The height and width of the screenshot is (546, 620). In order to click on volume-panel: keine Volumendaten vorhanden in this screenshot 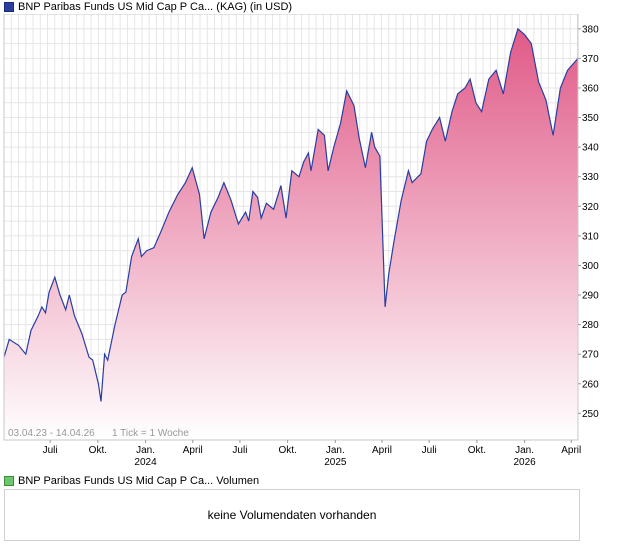, I will do `click(292, 515)`.